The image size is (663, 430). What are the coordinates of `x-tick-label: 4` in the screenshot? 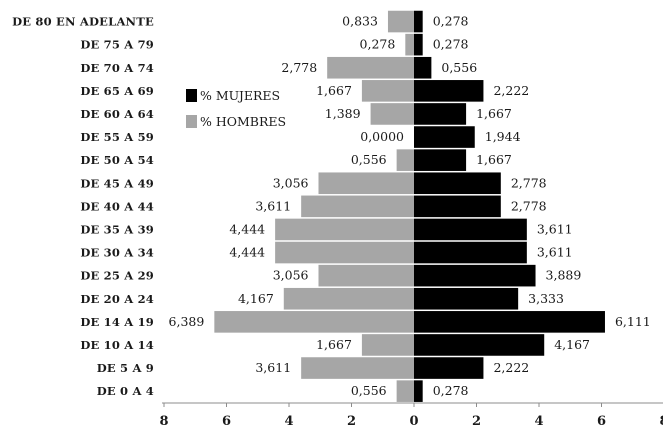 It's located at (288, 421).